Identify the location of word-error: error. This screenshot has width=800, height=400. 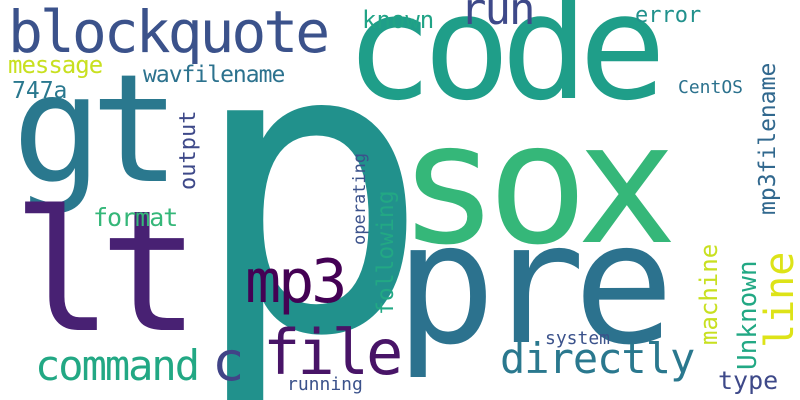
(668, 15).